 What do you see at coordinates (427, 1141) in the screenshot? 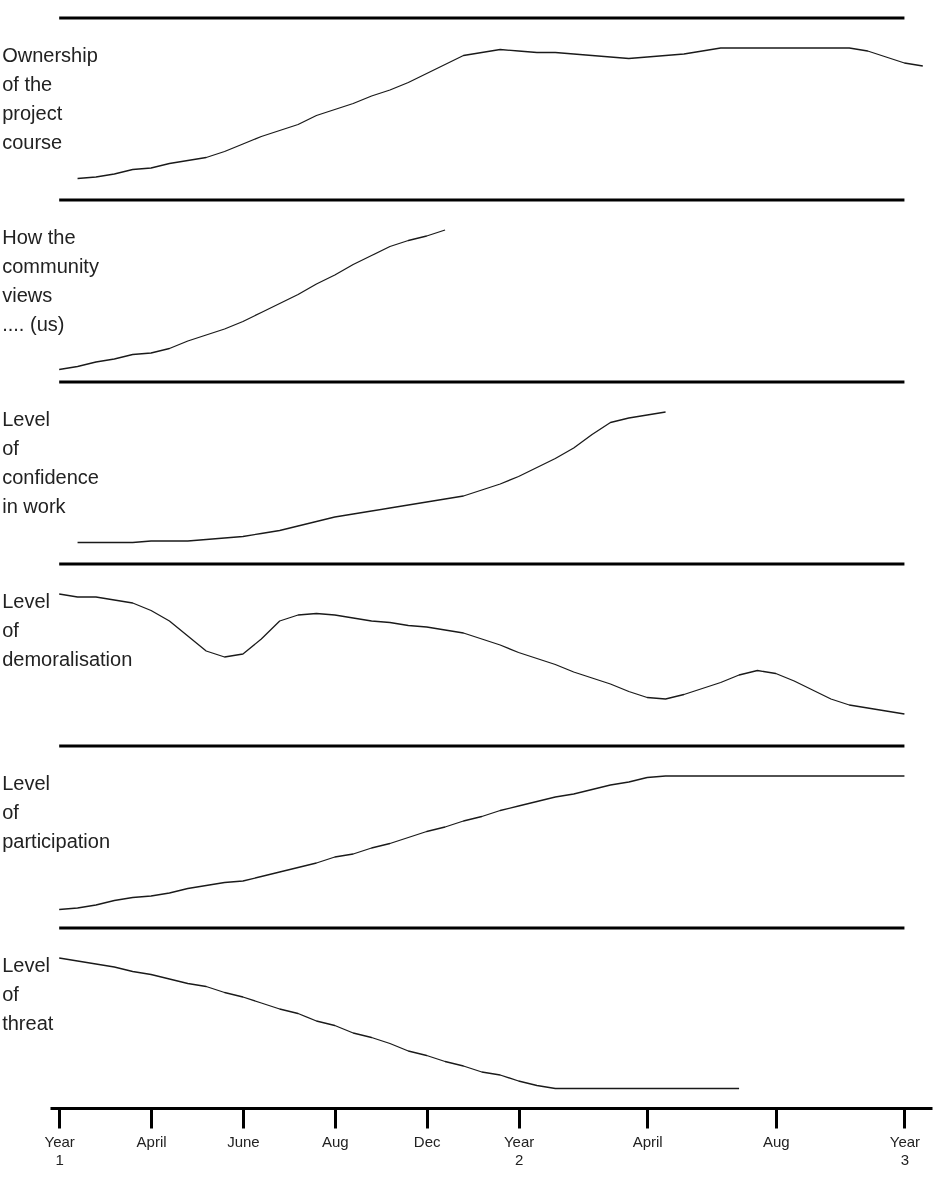
I see `x-tick-label: Dec` at bounding box center [427, 1141].